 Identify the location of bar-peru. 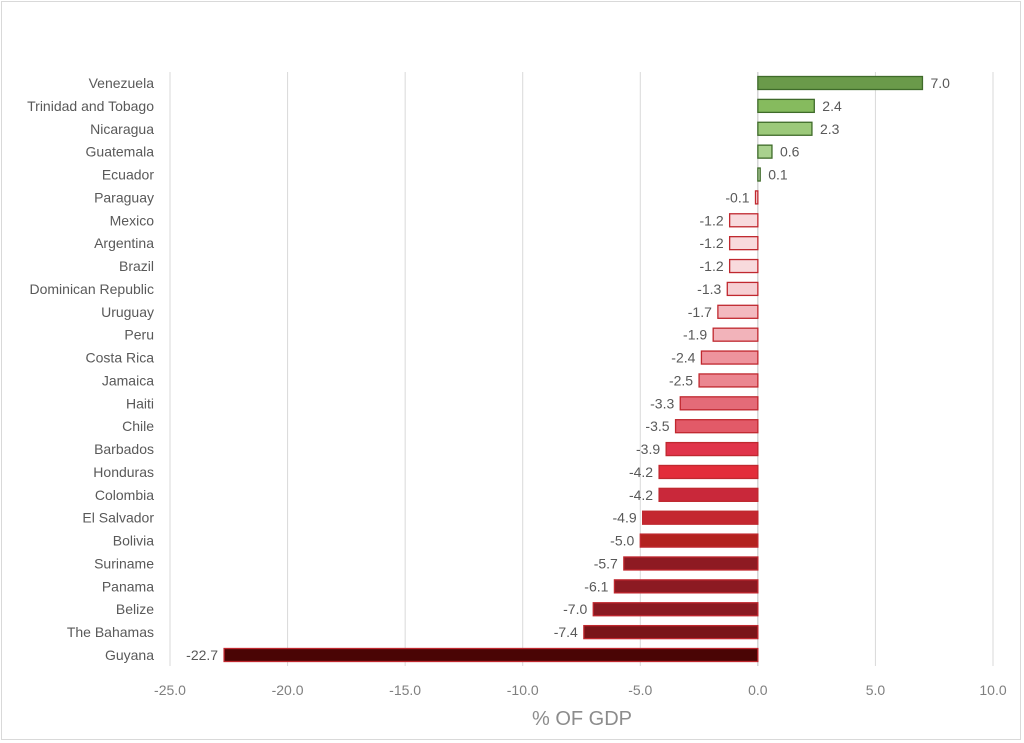
(735, 334).